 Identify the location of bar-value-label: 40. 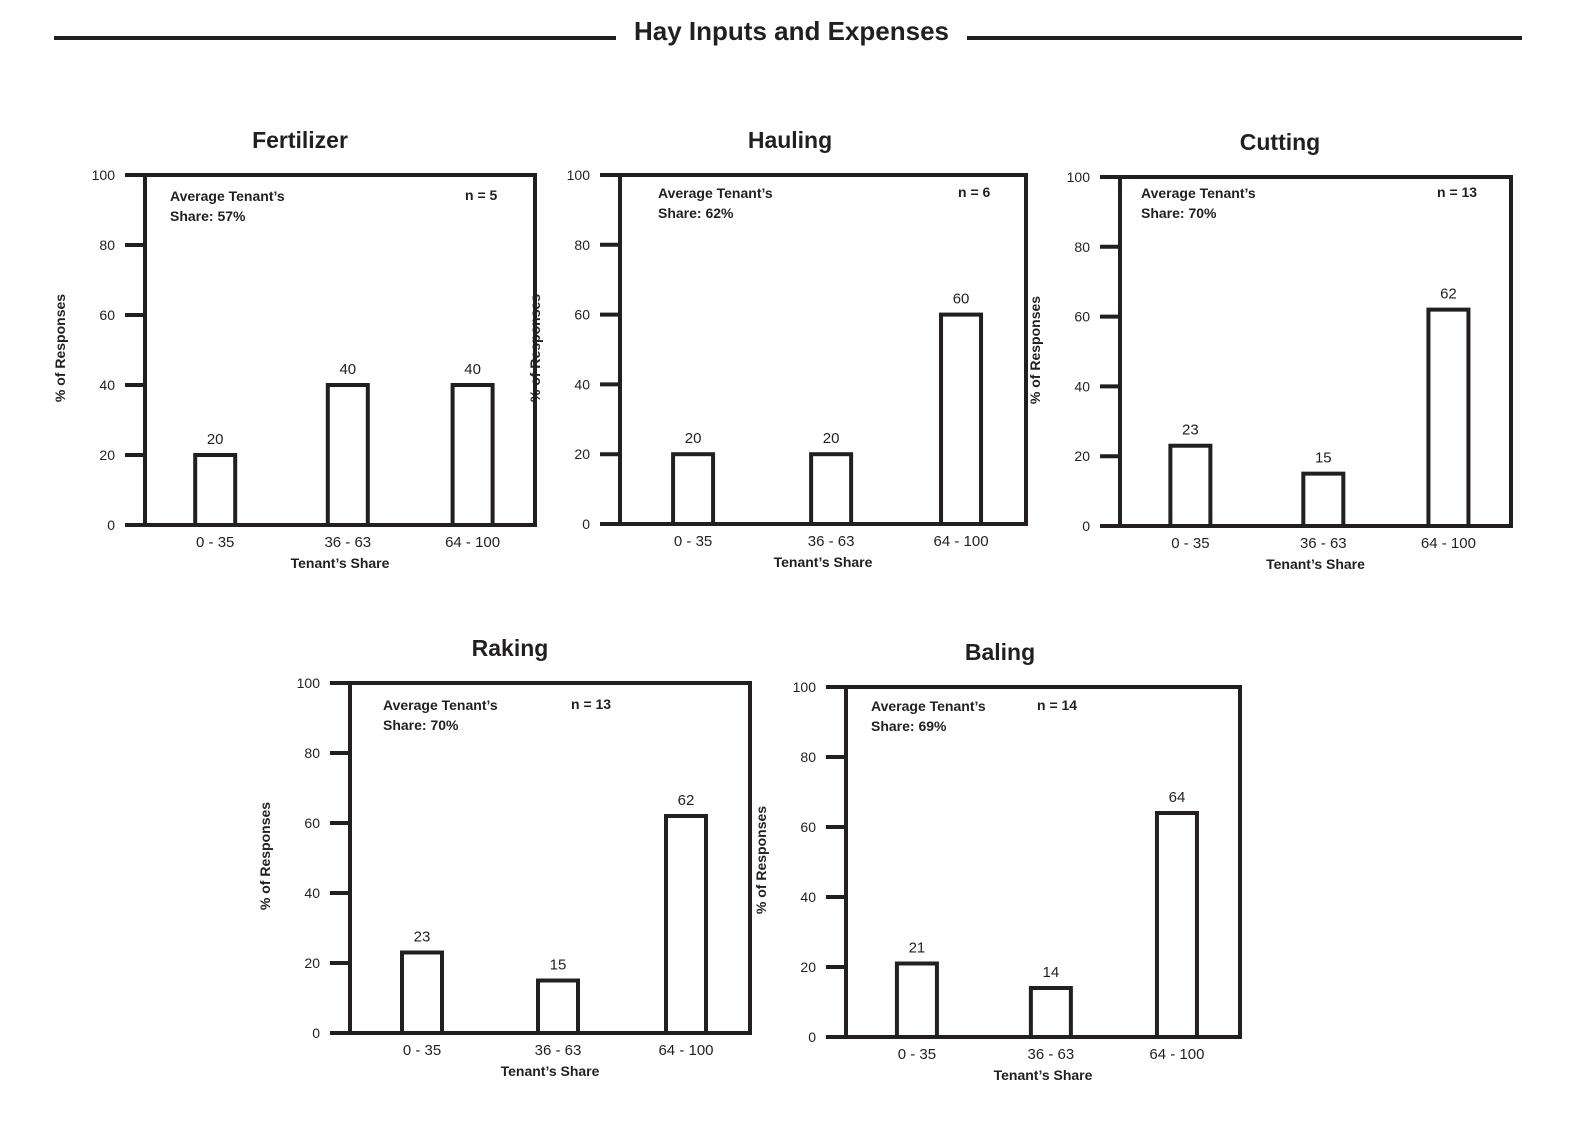
(472, 369).